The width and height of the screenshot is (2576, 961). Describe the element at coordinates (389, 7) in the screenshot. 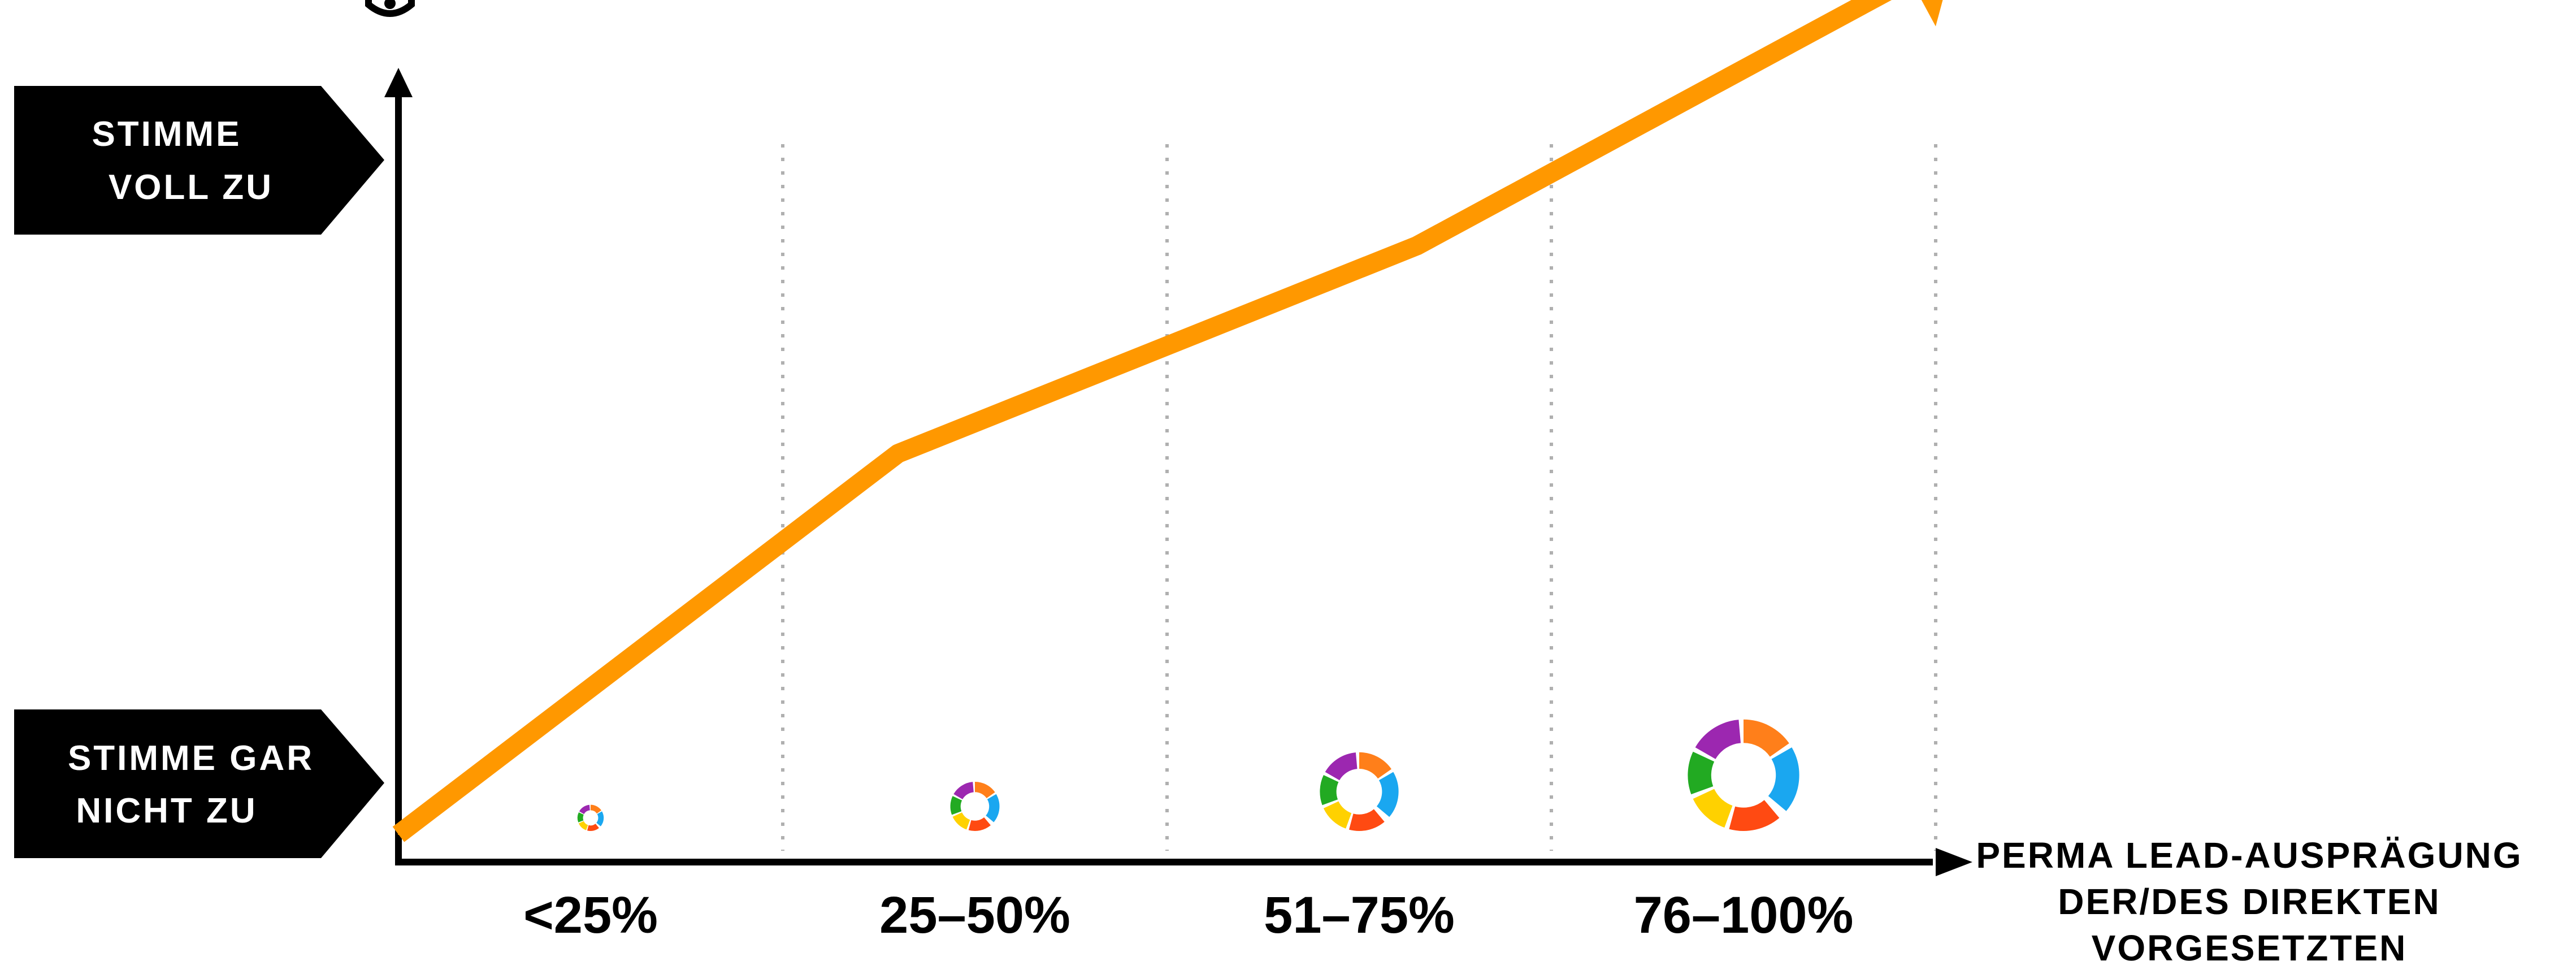

I see `cropped-icon` at that location.